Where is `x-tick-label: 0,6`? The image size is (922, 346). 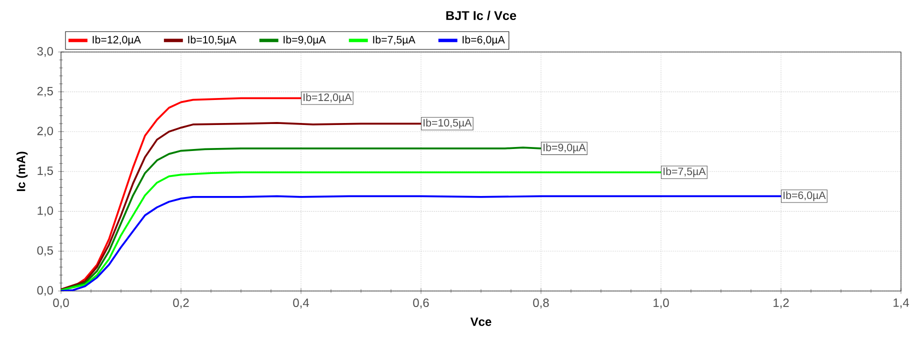
x-tick-label: 0,6 is located at coordinates (421, 303).